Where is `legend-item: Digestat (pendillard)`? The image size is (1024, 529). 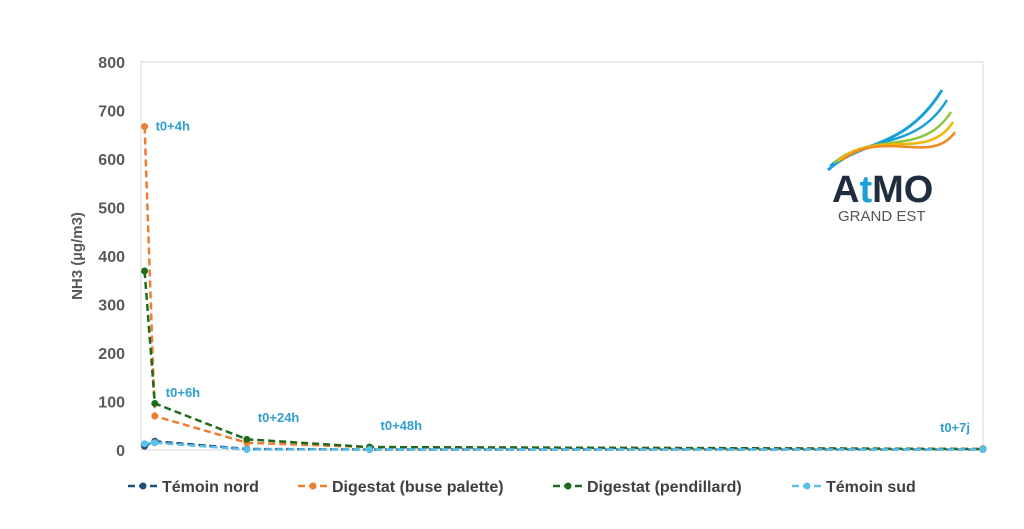
legend-item: Digestat (pendillard) is located at coordinates (647, 487).